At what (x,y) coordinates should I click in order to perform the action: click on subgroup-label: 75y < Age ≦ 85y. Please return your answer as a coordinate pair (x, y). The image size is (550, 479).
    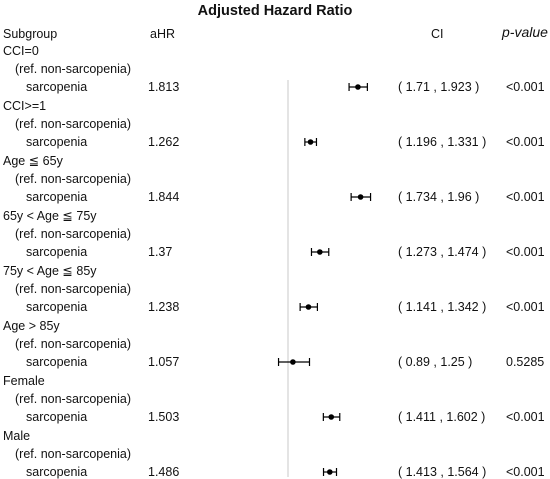
    Looking at the image, I should click on (50, 271).